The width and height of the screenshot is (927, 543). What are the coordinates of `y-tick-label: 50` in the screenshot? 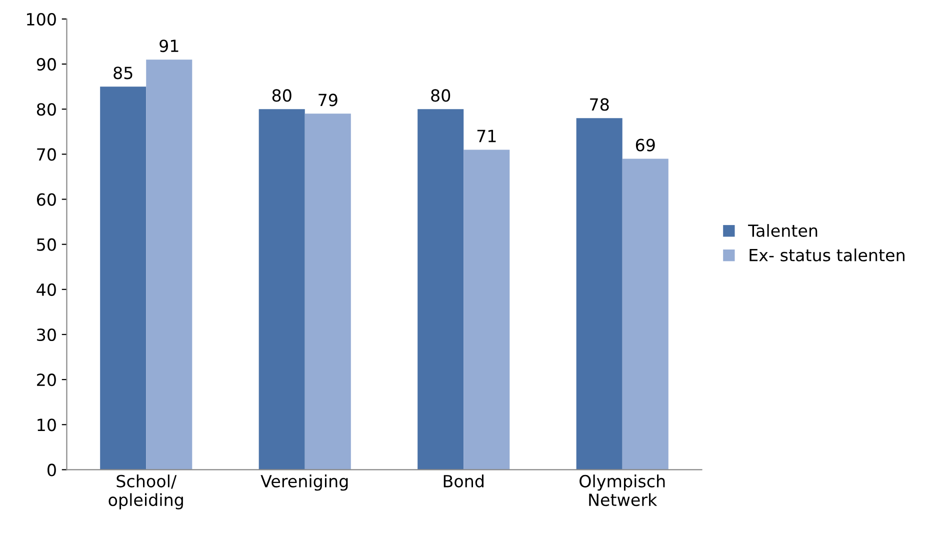 It's located at (46, 244).